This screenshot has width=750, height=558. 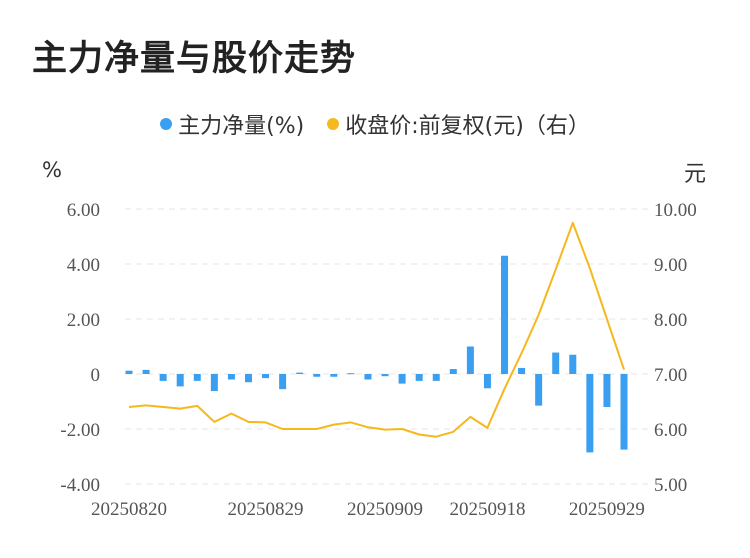 I want to click on left-tick-label: 6.00, so click(x=83, y=210).